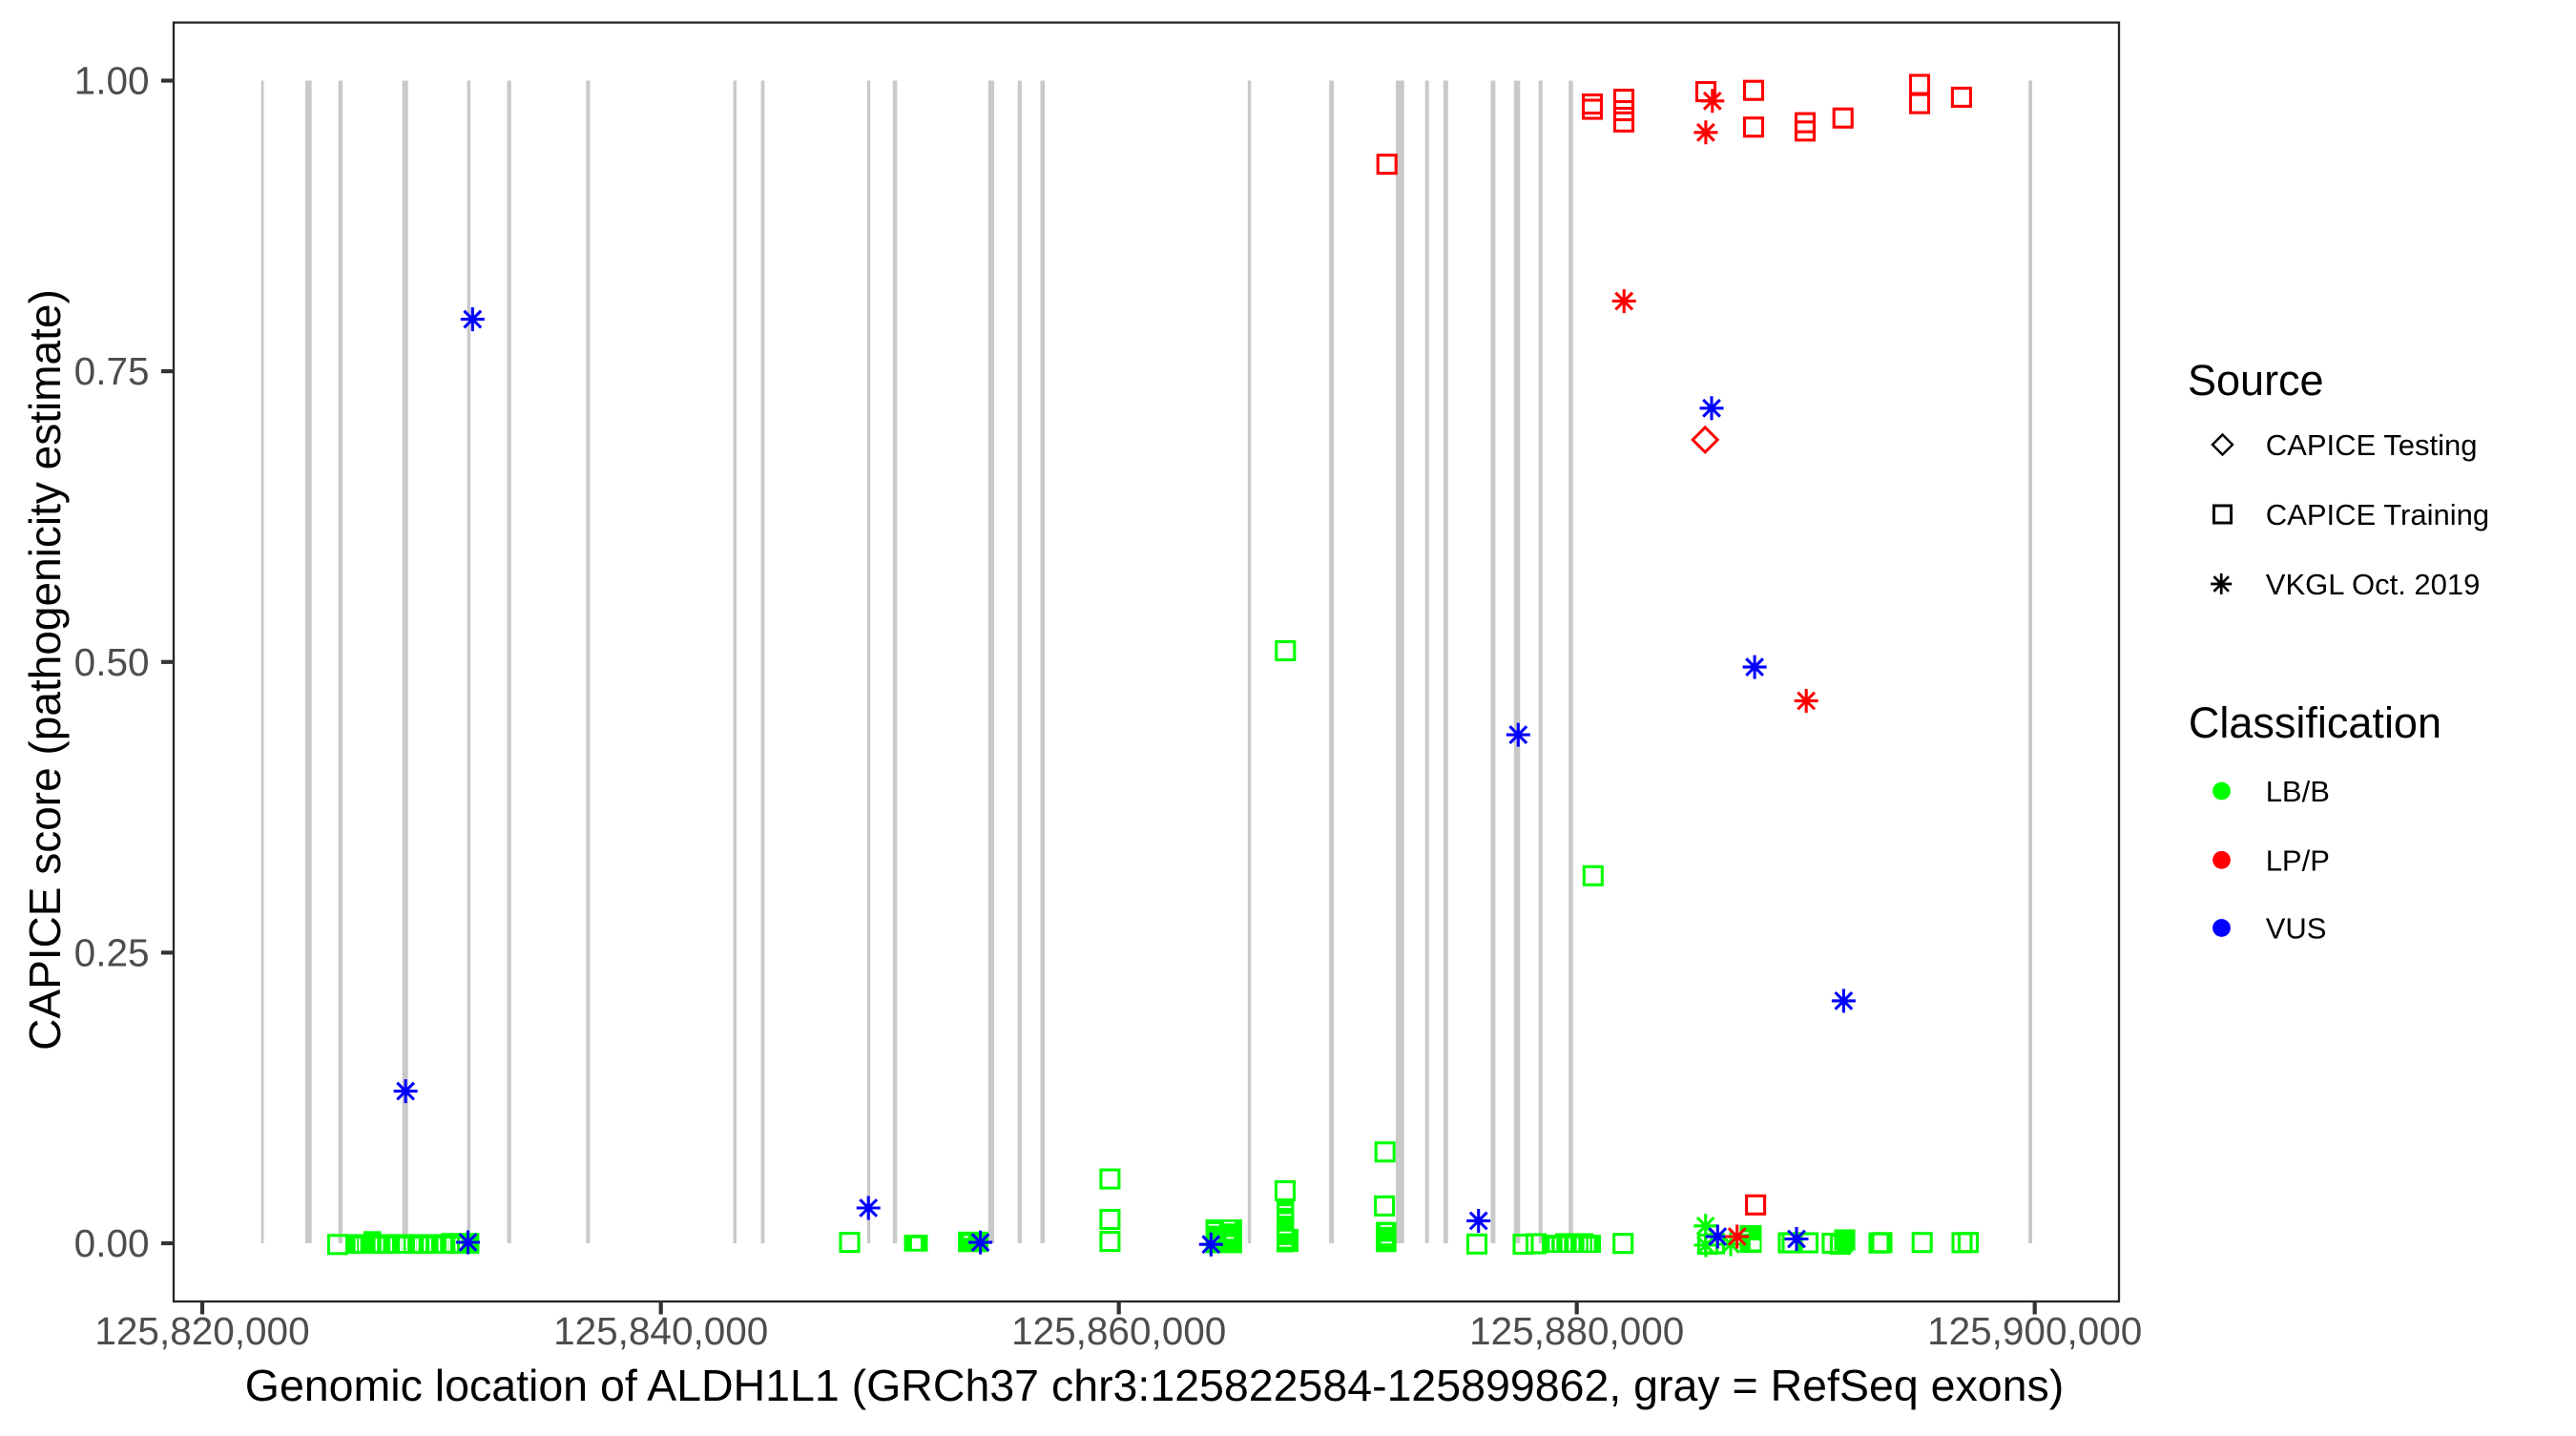 This screenshot has width=2576, height=1436. Describe the element at coordinates (2256, 380) in the screenshot. I see `svg-text: Source` at that location.